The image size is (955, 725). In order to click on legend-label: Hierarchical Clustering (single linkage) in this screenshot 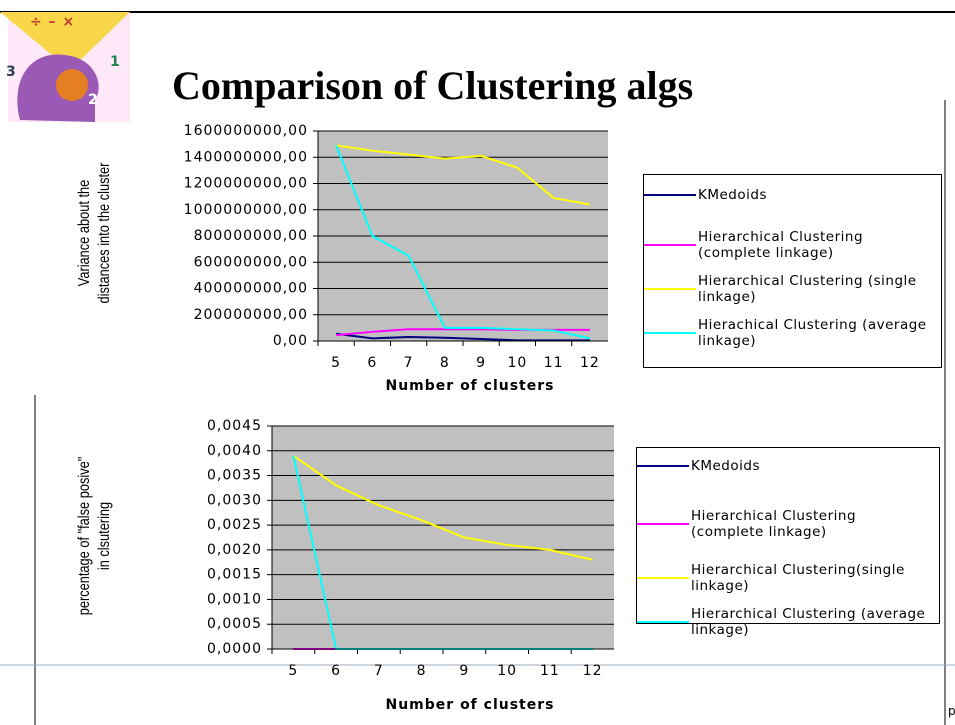, I will do `click(807, 289)`.